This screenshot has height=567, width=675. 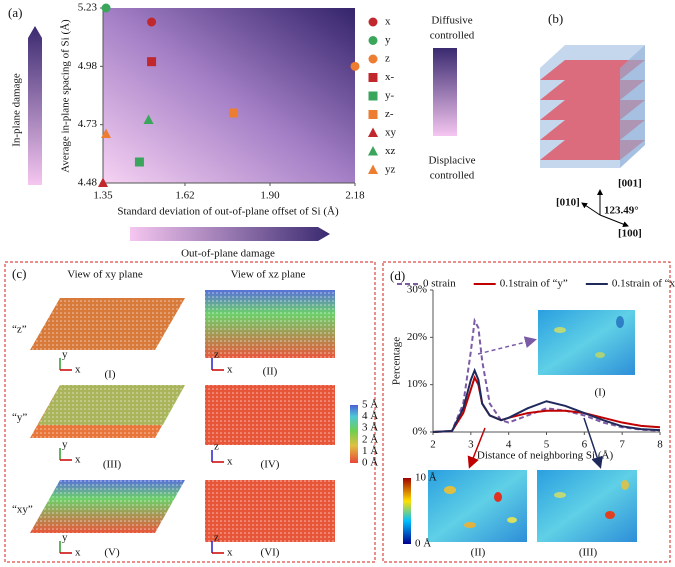 What do you see at coordinates (389, 114) in the screenshot?
I see `legend-label: z-` at bounding box center [389, 114].